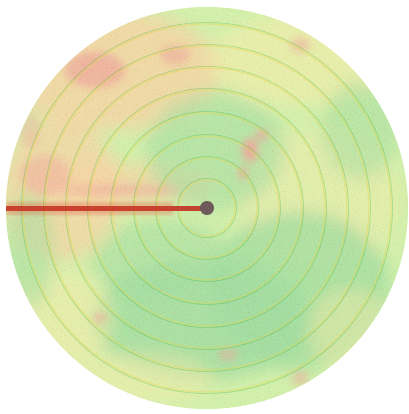 The image size is (409, 414). What do you see at coordinates (207, 208) in the screenshot?
I see `pivot-center-marker` at bounding box center [207, 208].